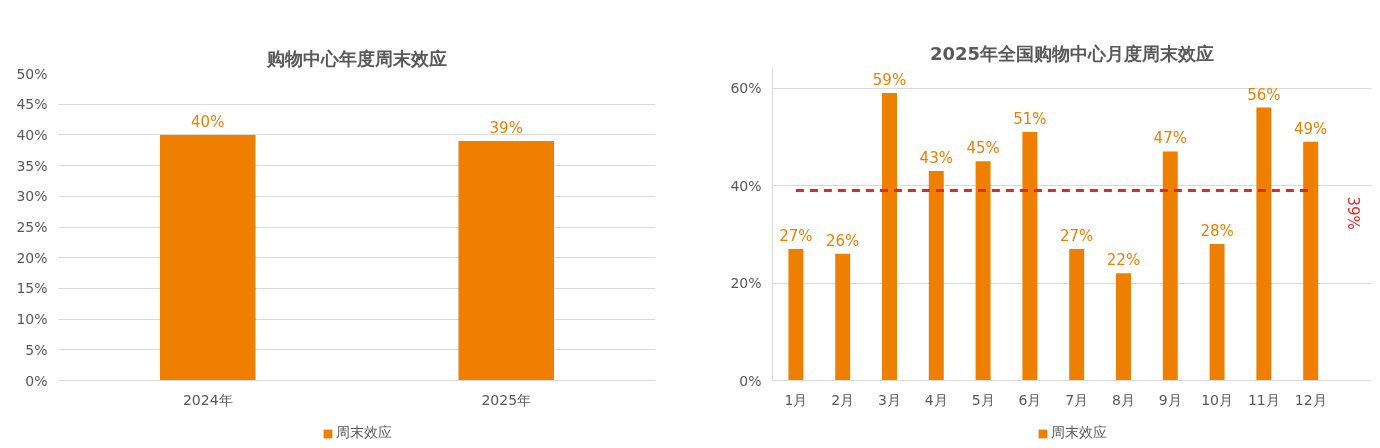  I want to click on y-tick-label: 25%, so click(32, 227).